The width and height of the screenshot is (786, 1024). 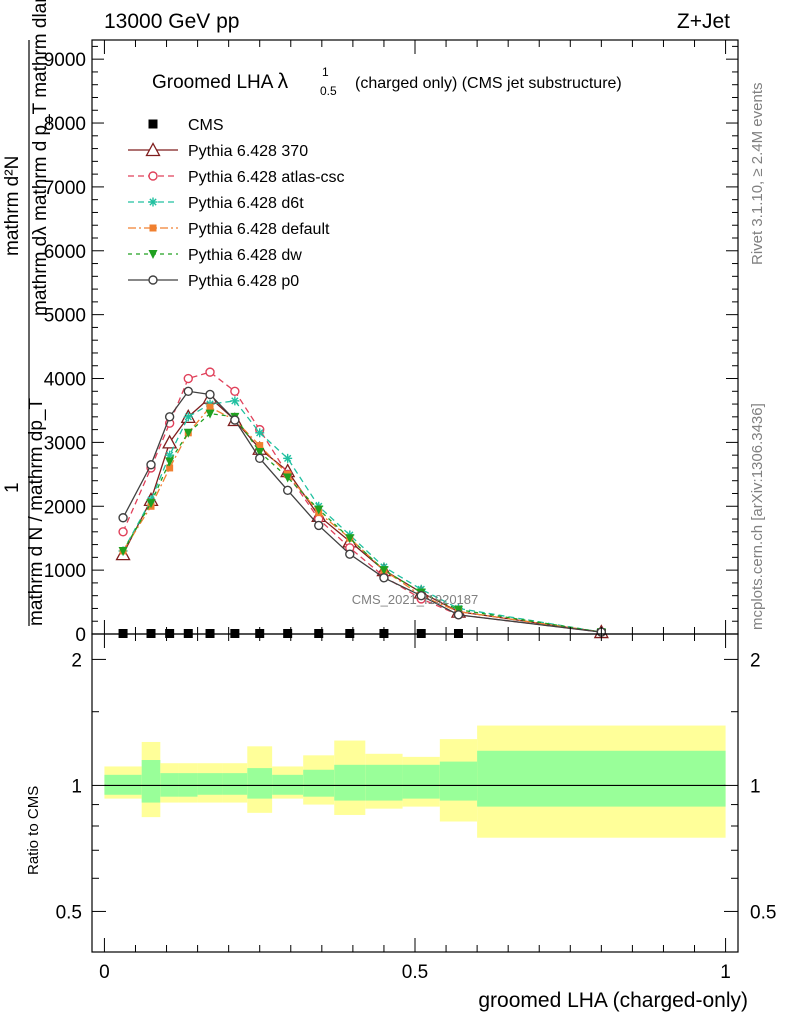 What do you see at coordinates (755, 786) in the screenshot?
I see `ratio-y-tick-label-right: 1` at bounding box center [755, 786].